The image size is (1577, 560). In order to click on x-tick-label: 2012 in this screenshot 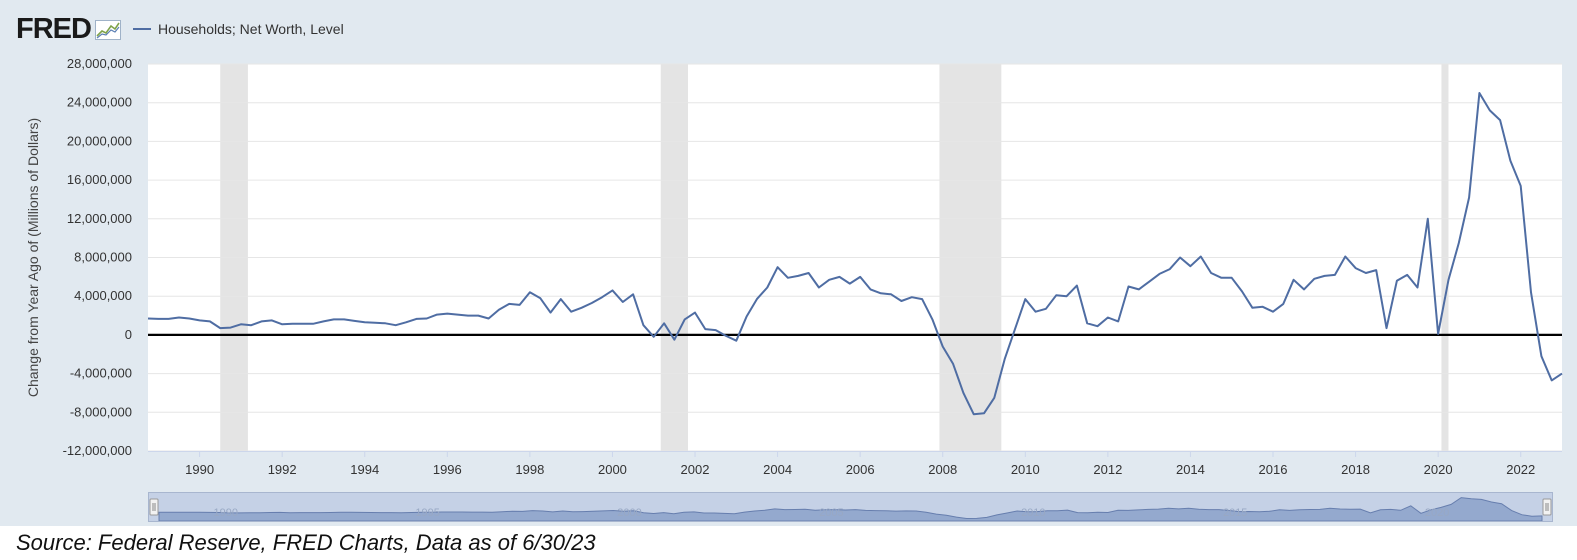, I will do `click(1107, 469)`.